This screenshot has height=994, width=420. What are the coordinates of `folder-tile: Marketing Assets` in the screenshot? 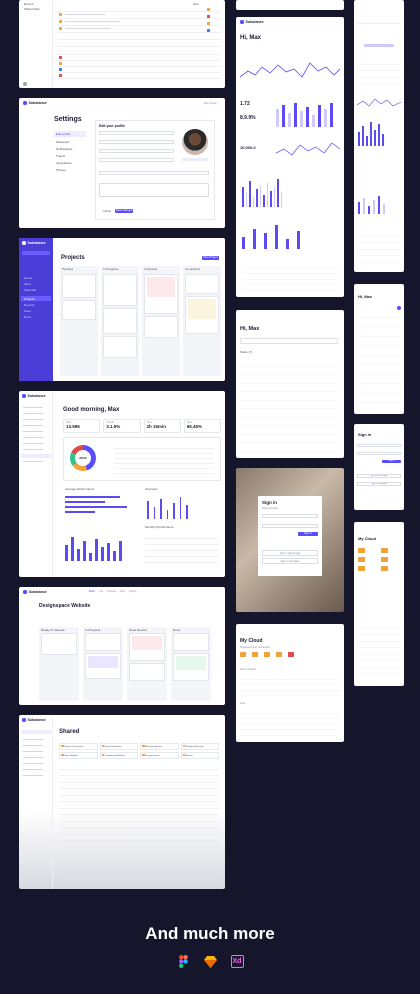 It's located at (159, 746).